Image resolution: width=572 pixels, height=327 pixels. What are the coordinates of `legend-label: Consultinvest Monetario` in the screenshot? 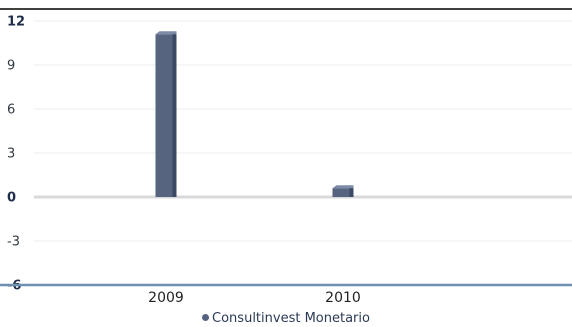 It's located at (291, 318).